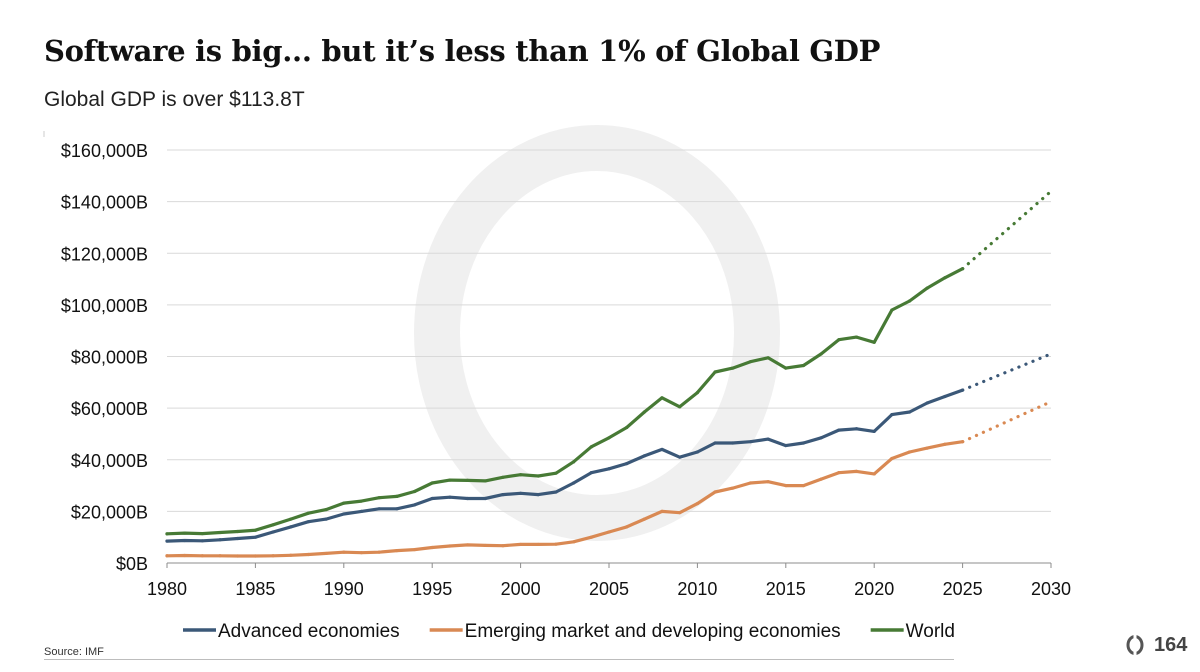 Image resolution: width=1200 pixels, height=672 pixels. What do you see at coordinates (1006, 372) in the screenshot?
I see `projection-line-advanced-economies` at bounding box center [1006, 372].